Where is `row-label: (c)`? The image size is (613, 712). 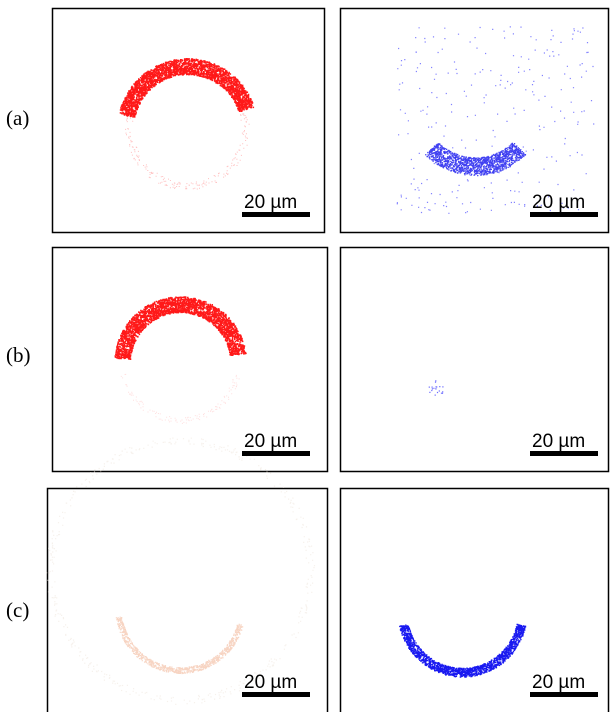 row-label: (c) is located at coordinates (17, 610).